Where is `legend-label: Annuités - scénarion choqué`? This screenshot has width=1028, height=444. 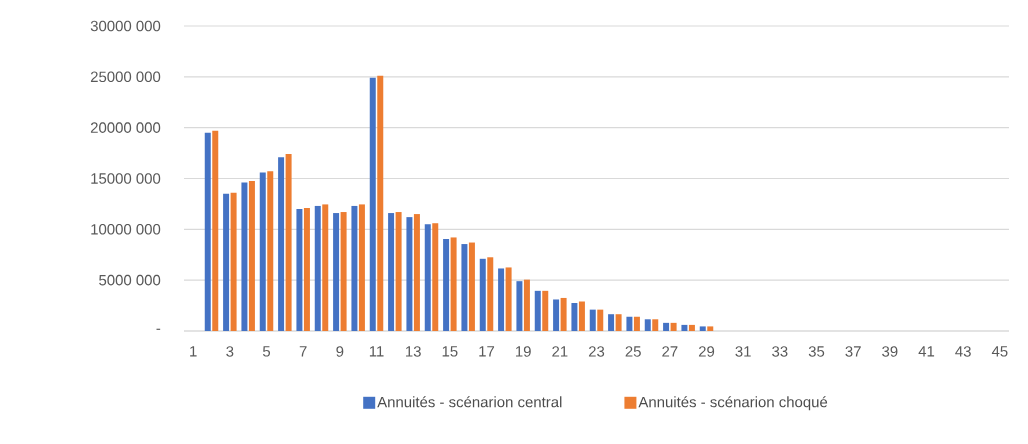 legend-label: Annuités - scénarion choqué is located at coordinates (733, 403).